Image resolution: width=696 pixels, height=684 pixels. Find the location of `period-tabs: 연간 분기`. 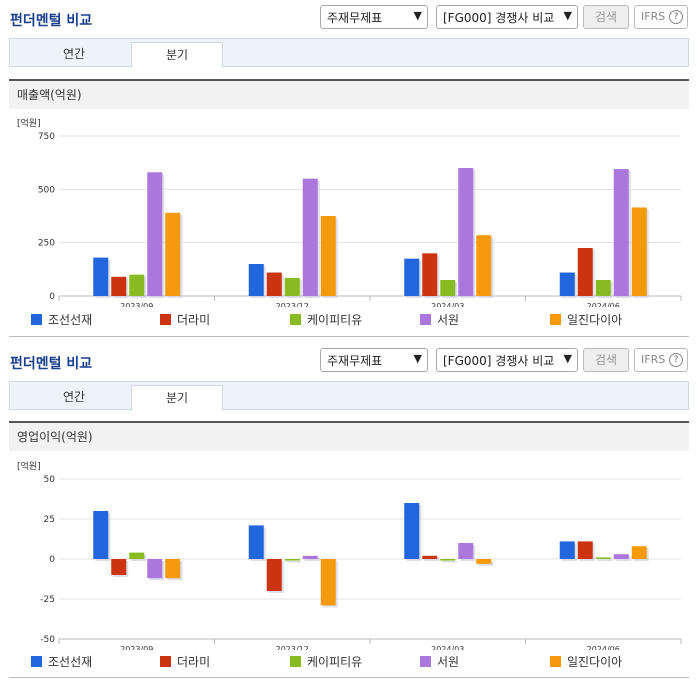

period-tabs: 연간 분기 is located at coordinates (349, 396).